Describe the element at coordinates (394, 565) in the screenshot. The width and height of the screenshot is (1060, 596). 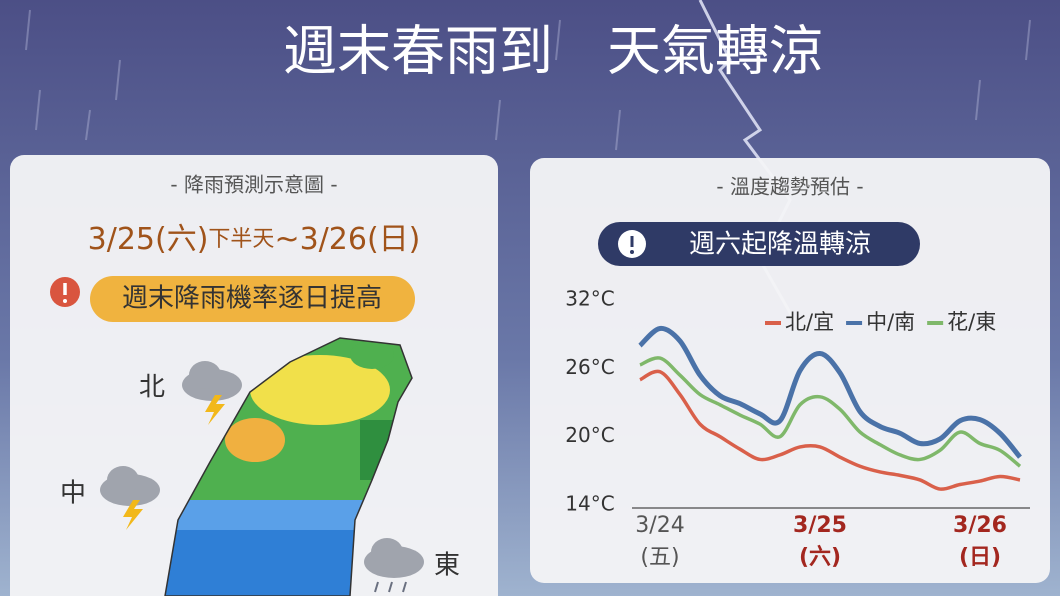
I see `rain-icon` at that location.